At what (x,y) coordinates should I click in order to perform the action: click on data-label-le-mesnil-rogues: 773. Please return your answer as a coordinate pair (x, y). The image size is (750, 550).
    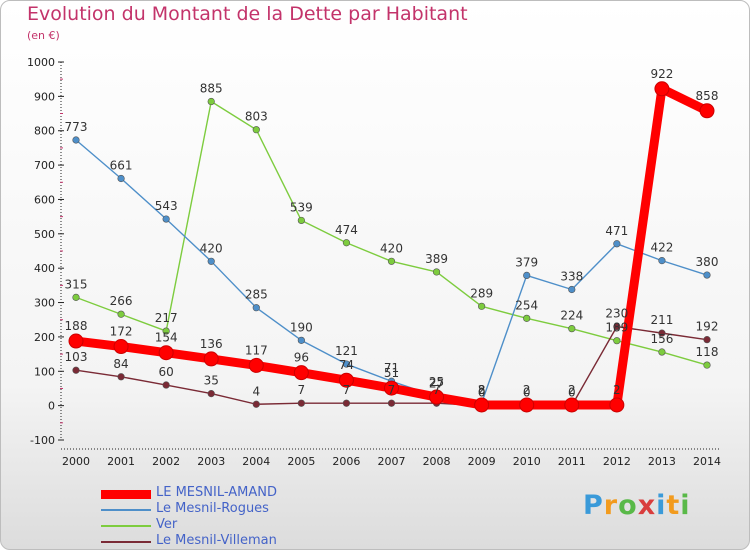
    Looking at the image, I should click on (76, 127).